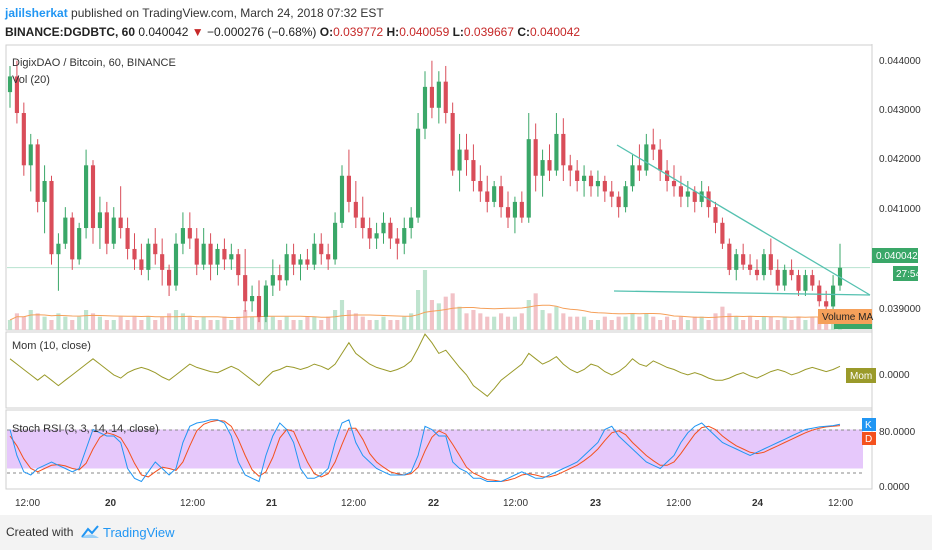  What do you see at coordinates (853, 326) in the screenshot?
I see `volume-tag` at bounding box center [853, 326].